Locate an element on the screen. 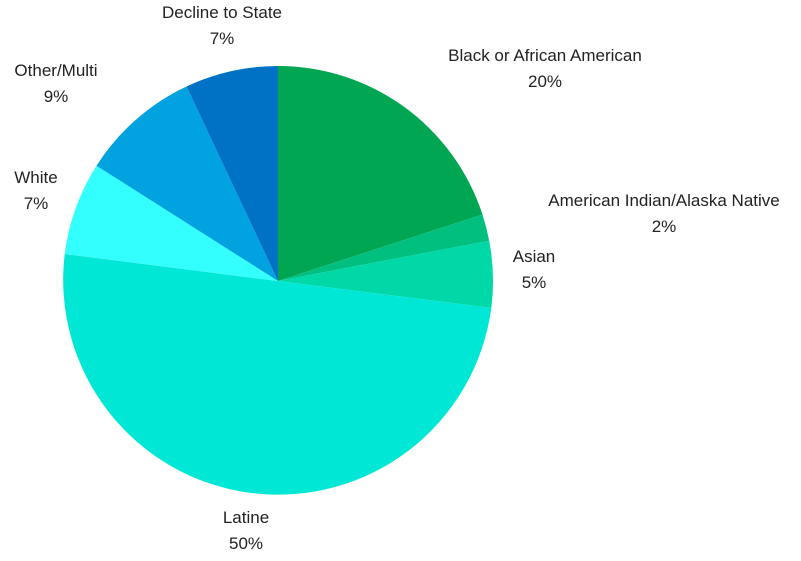  slice-label-other-multi: Other/Multi is located at coordinates (55, 70).